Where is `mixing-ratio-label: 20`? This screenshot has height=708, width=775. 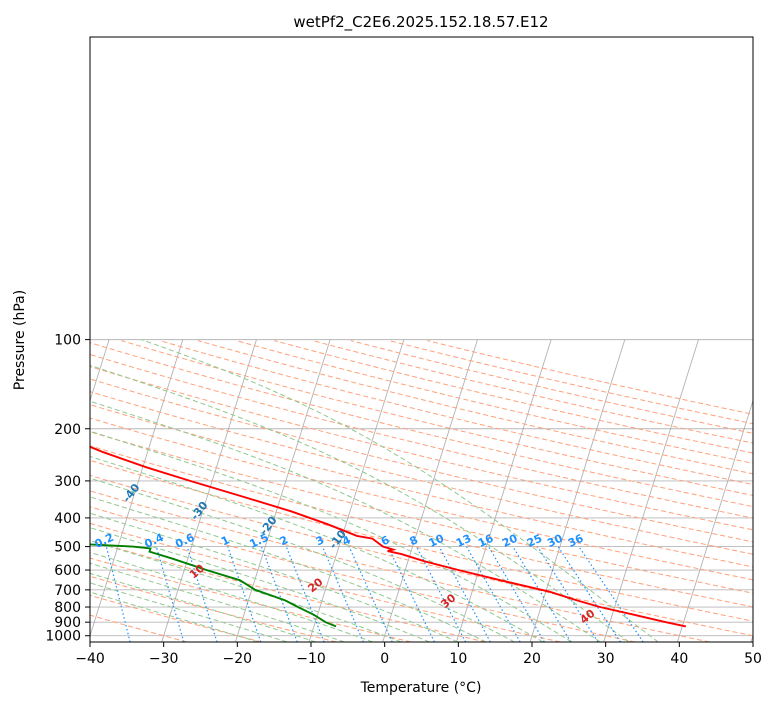 mixing-ratio-label: 20 is located at coordinates (510, 541).